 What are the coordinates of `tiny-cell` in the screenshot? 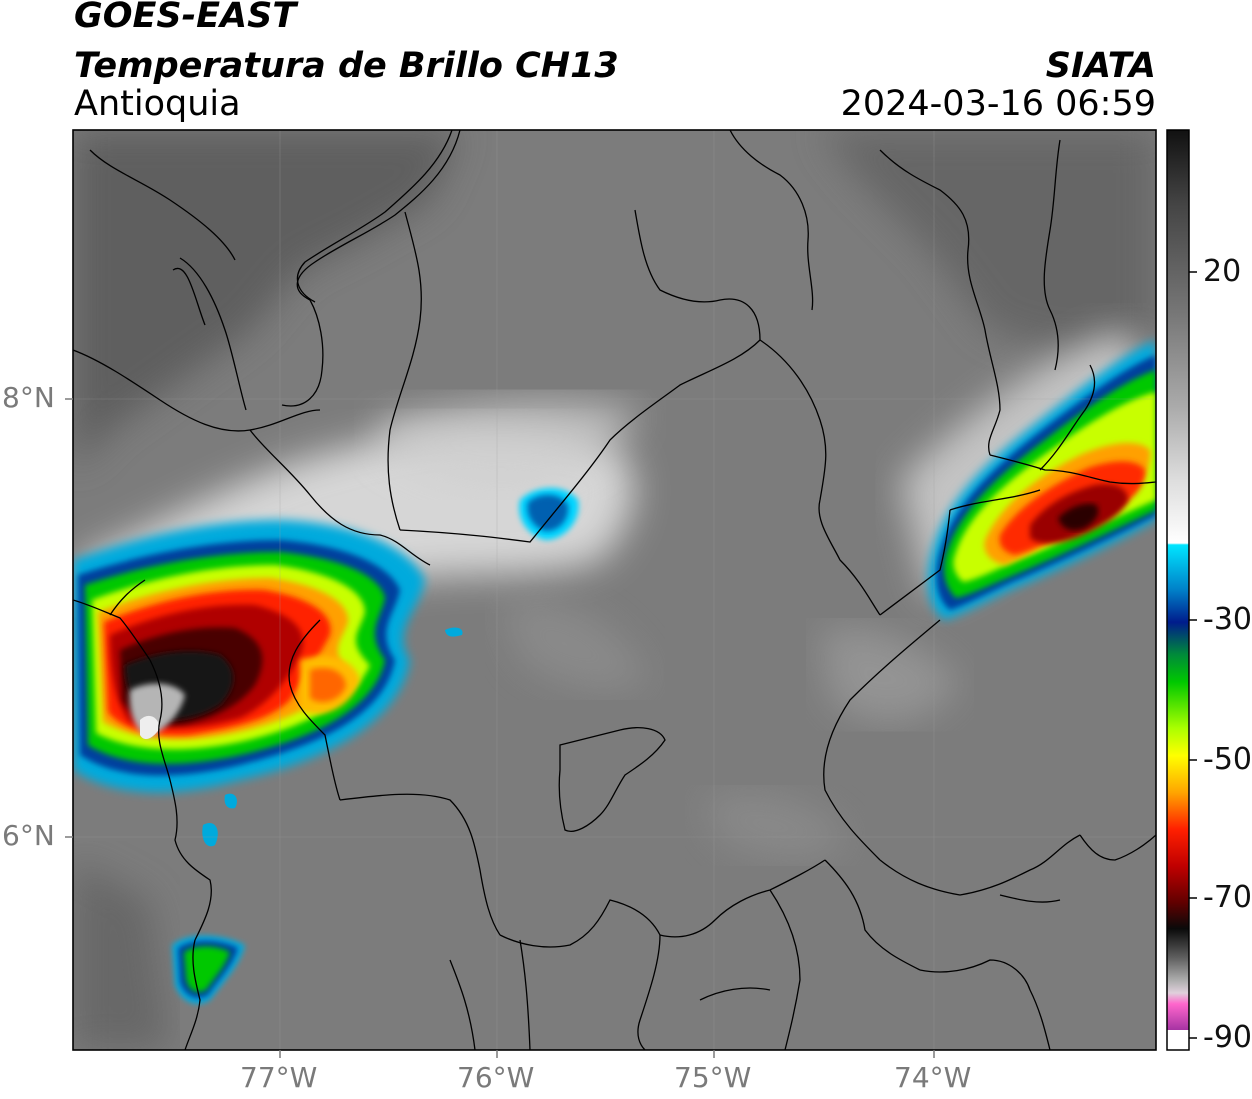 It's located at (454, 632).